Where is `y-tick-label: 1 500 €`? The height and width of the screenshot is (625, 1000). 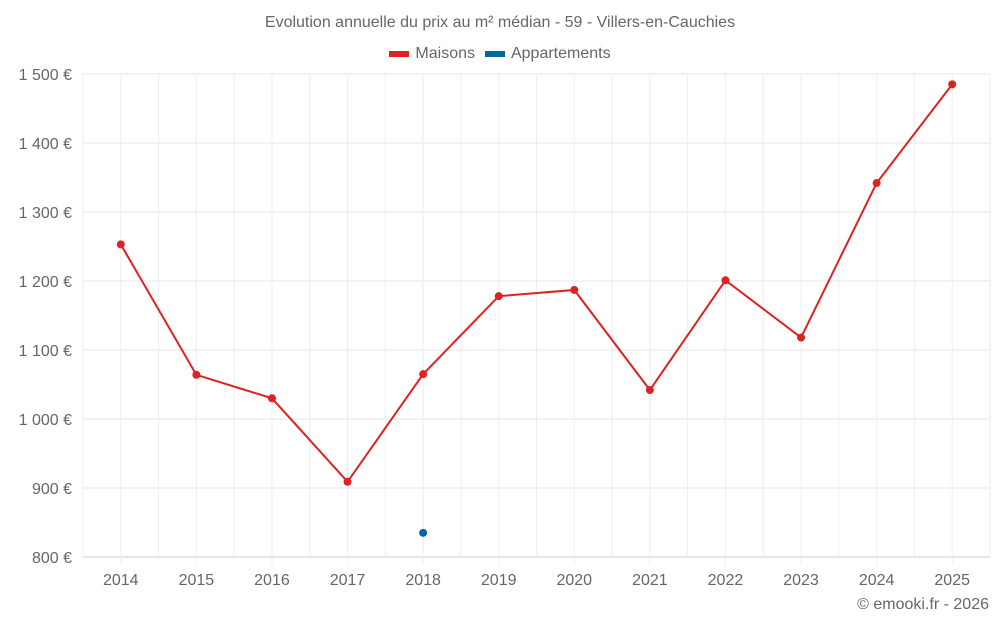
y-tick-label: 1 500 € is located at coordinates (45, 75).